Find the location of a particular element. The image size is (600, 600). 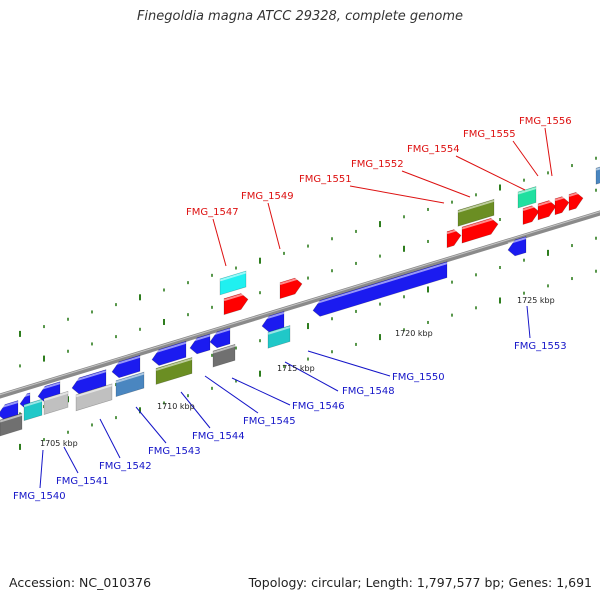

gene-label: FMG_1545 is located at coordinates (269, 421).